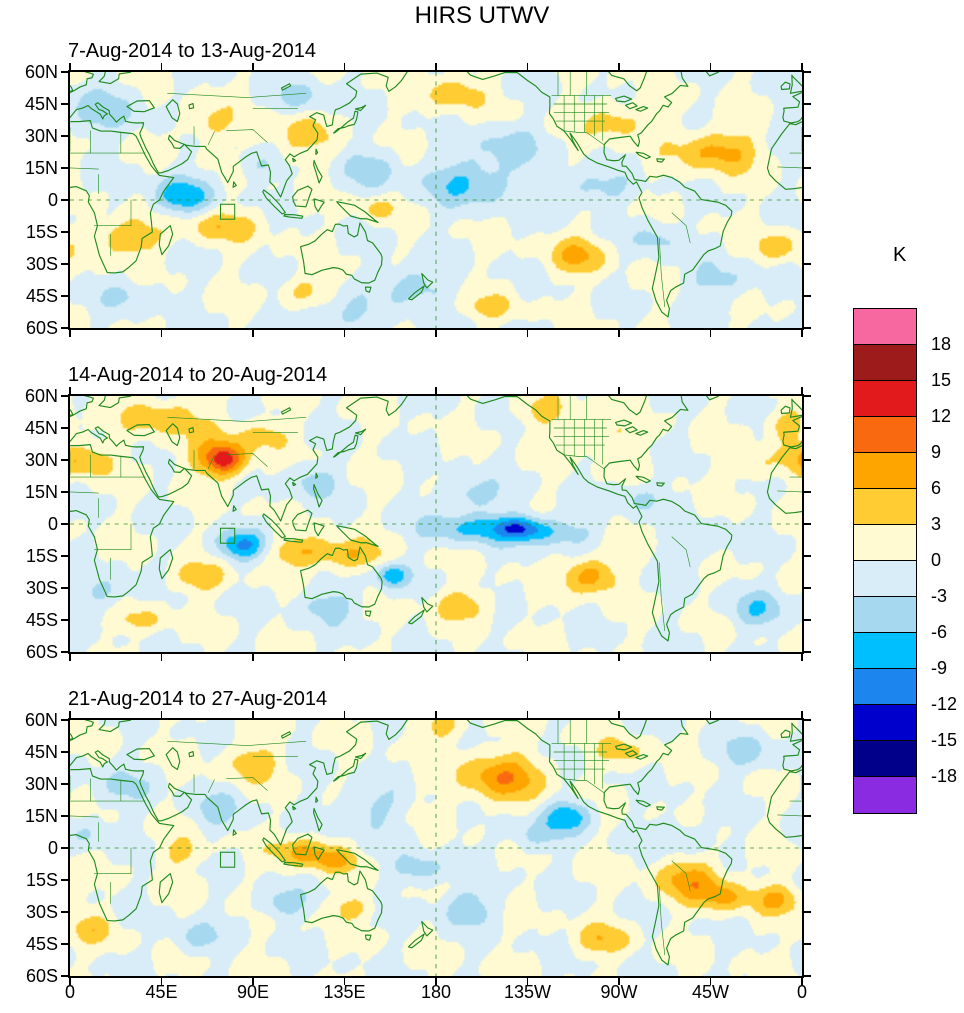 Image resolution: width=964 pixels, height=1013 pixels. What do you see at coordinates (198, 375) in the screenshot?
I see `panel-date-range: 14-Aug-2014 to 20-Aug-2014` at bounding box center [198, 375].